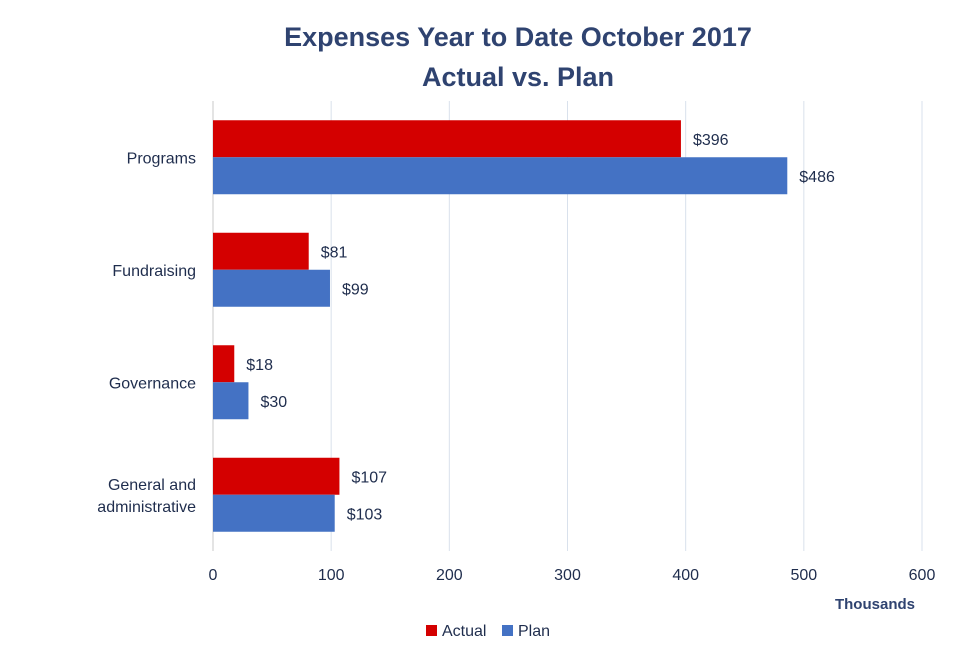 The image size is (964, 660). I want to click on data-label-plan-governance: $30, so click(273, 402).